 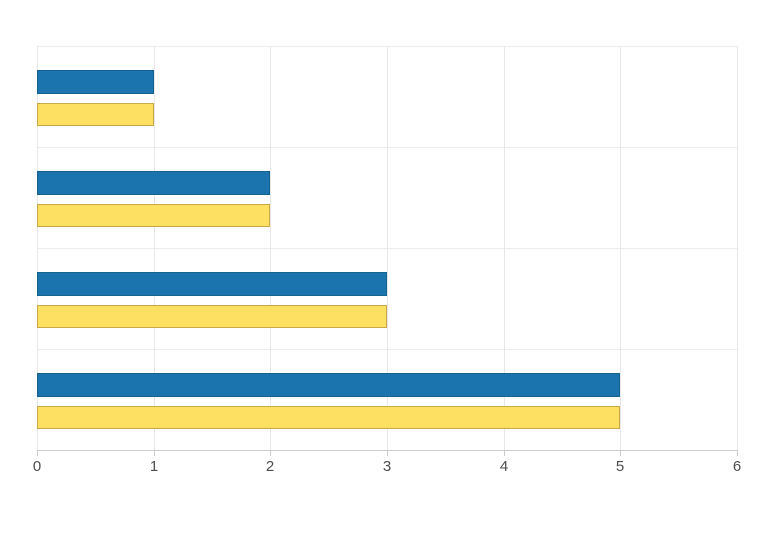 I want to click on x-tick-label: 2, so click(x=270, y=466).